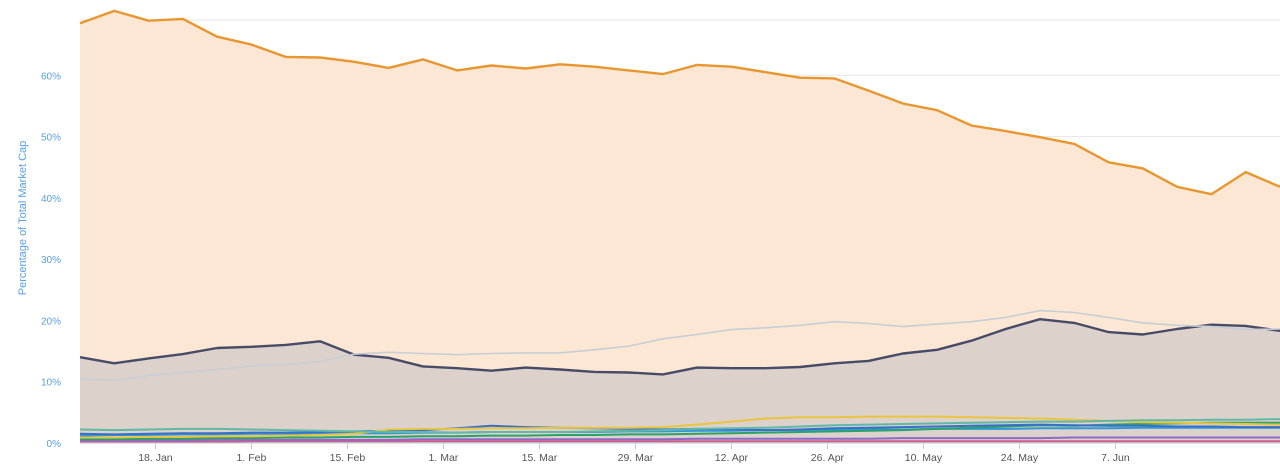 This screenshot has width=1280, height=476. I want to click on x-tick-label: 12. Apr, so click(732, 458).